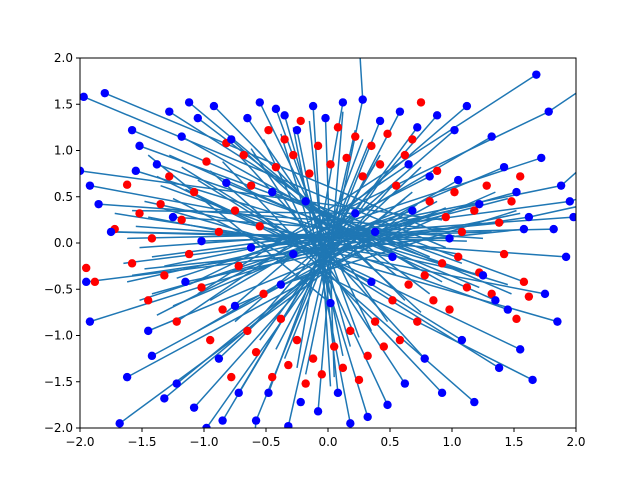 This screenshot has height=480, width=640. Describe the element at coordinates (63, 243) in the screenshot. I see `y-tick-label: 0.0` at that location.